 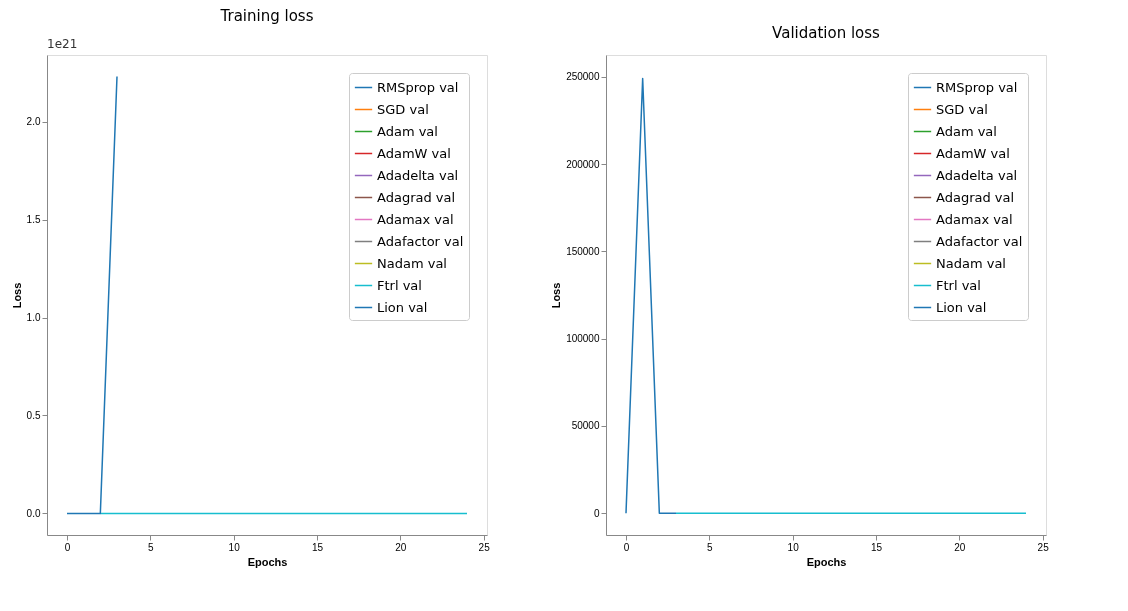 I want to click on y-tick-label: 0.0, so click(x=33, y=513).